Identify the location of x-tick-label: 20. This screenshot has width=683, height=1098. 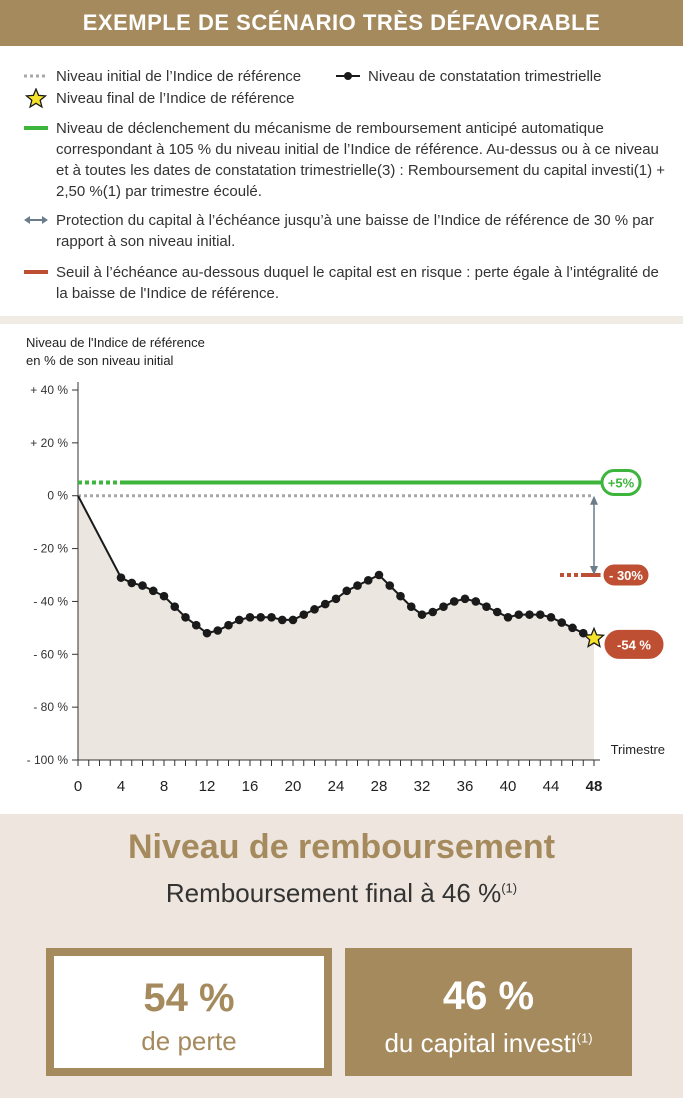
(293, 786).